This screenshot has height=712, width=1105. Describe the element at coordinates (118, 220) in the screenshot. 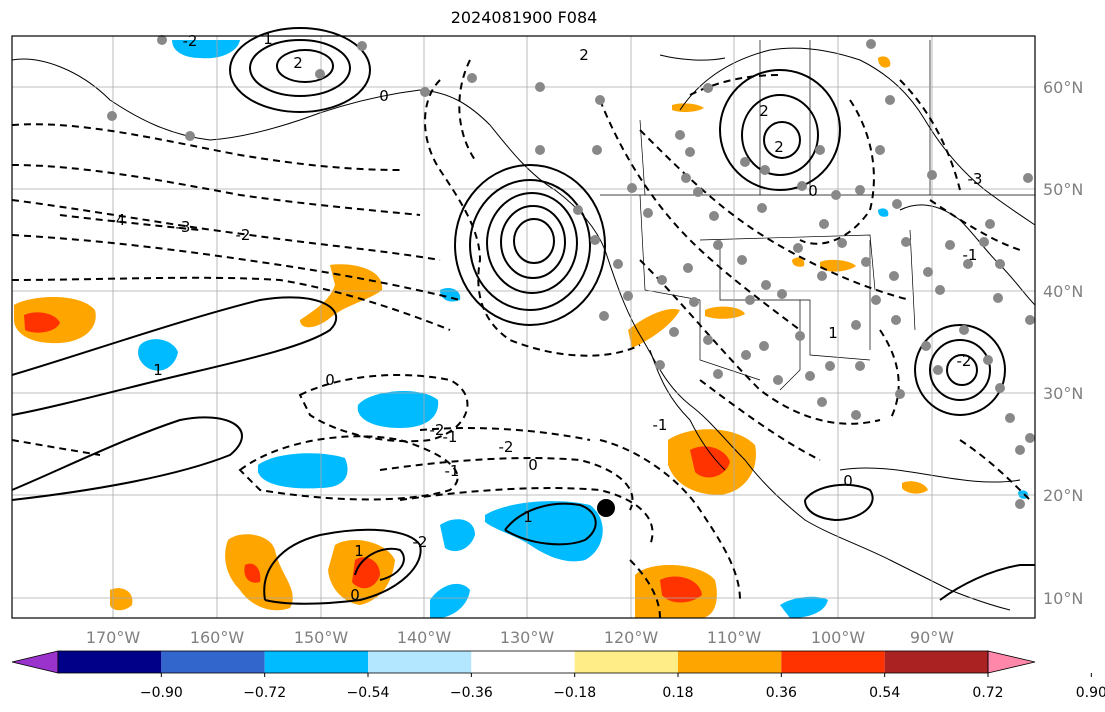

I see `contour-label: -4` at that location.